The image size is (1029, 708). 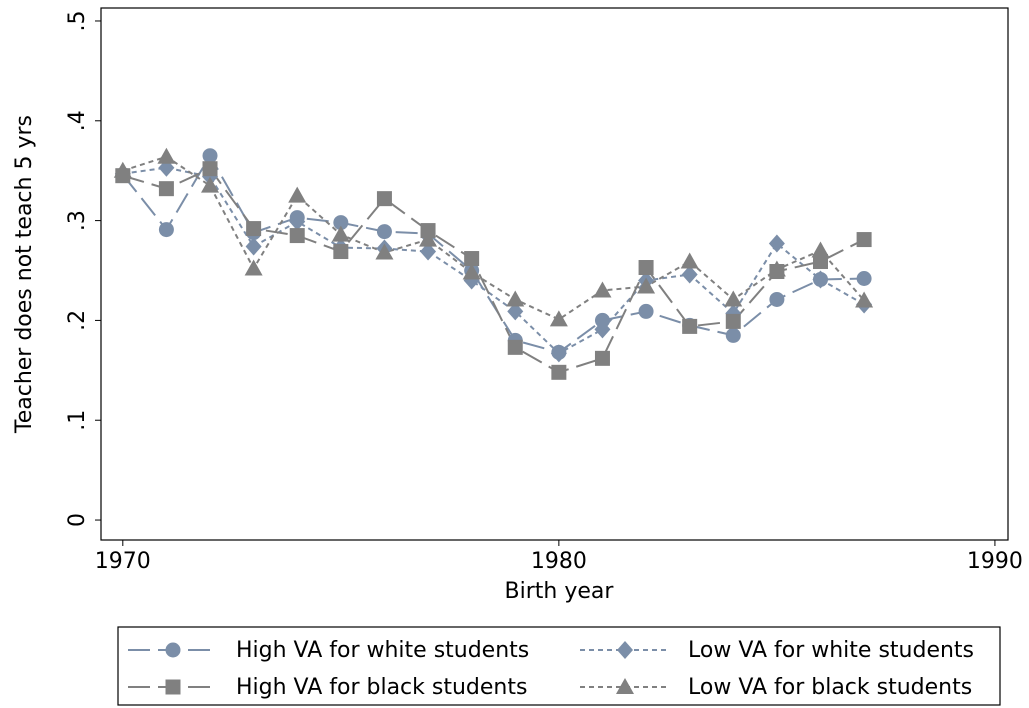 I want to click on y-tick-label: 0, so click(x=77, y=520).